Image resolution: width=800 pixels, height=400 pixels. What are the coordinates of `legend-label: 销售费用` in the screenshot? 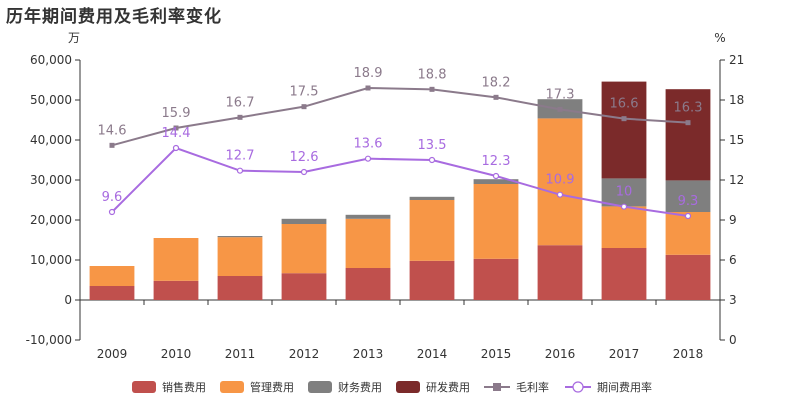 It's located at (184, 387).